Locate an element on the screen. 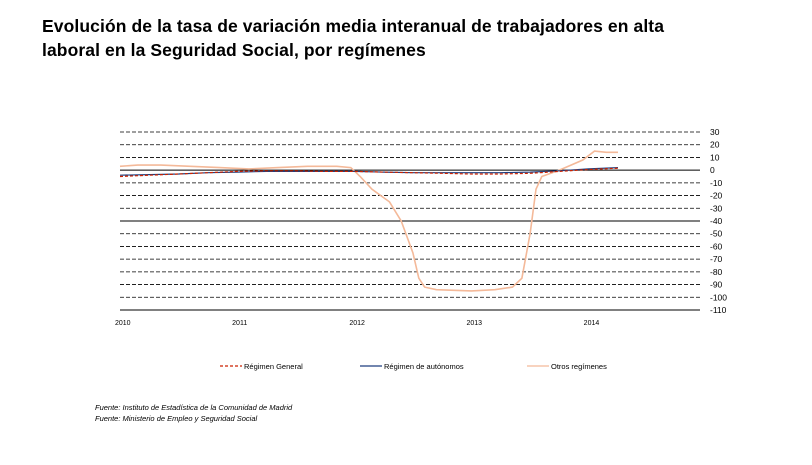  y-tick-label: -80 is located at coordinates (716, 272).